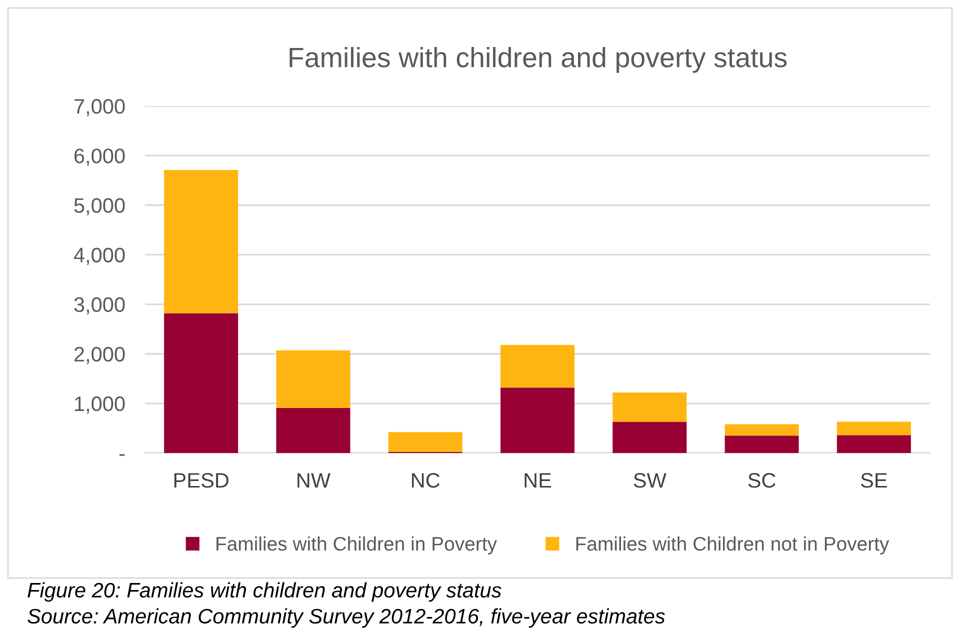 This screenshot has width=965, height=636. Describe the element at coordinates (99, 355) in the screenshot. I see `y-tick-label: 2,000` at that location.